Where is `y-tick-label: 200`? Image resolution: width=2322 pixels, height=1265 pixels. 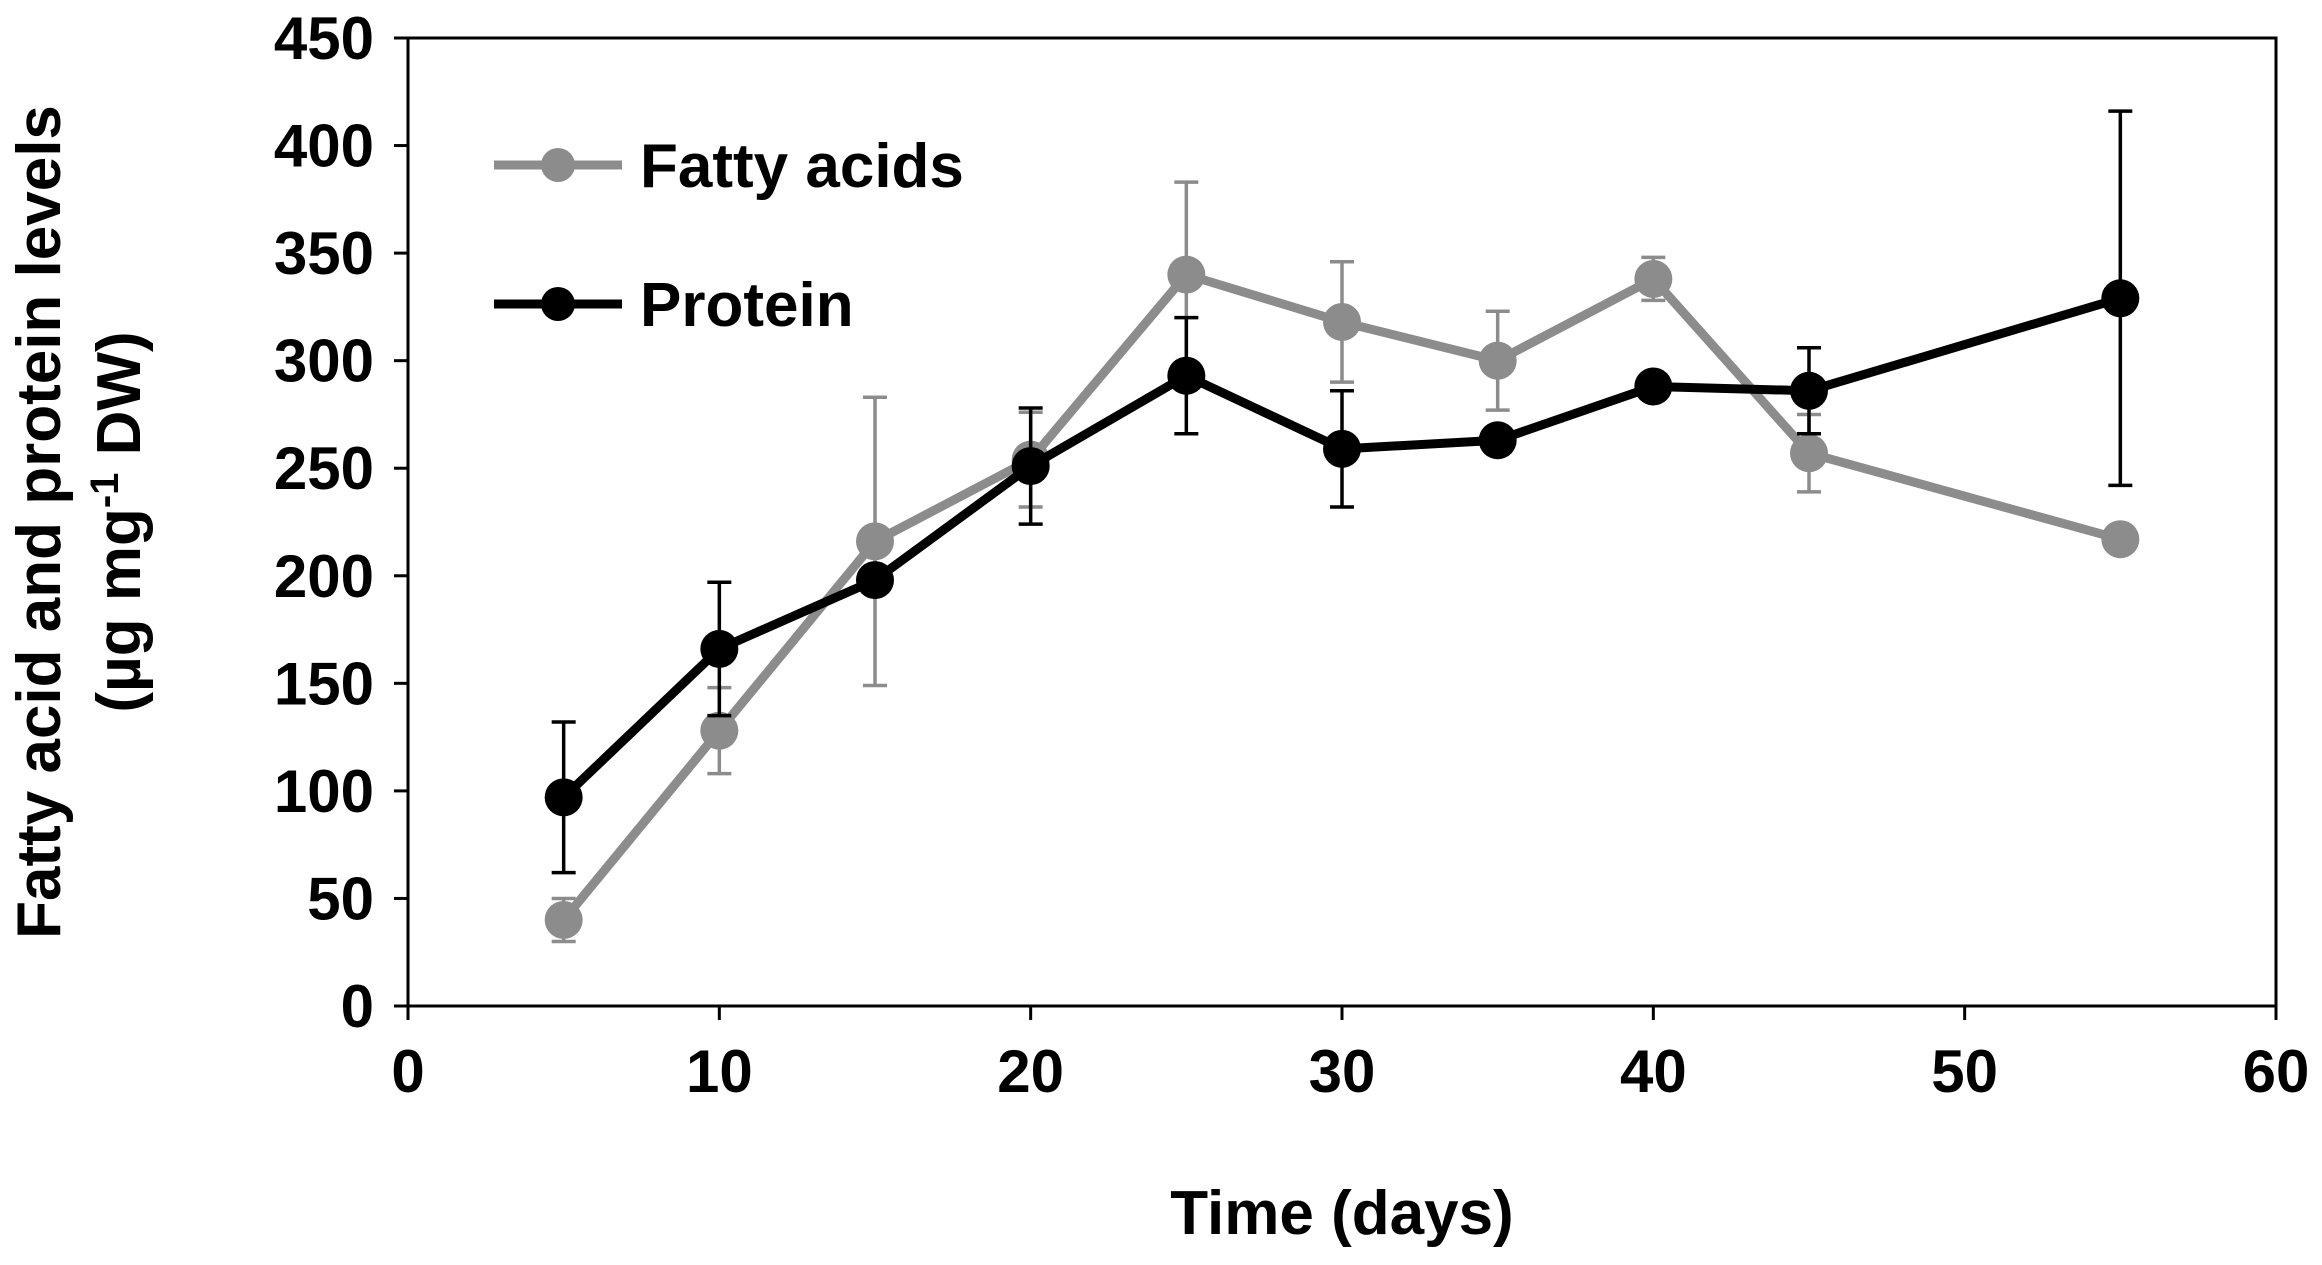
y-tick-label: 200 is located at coordinates (324, 576).